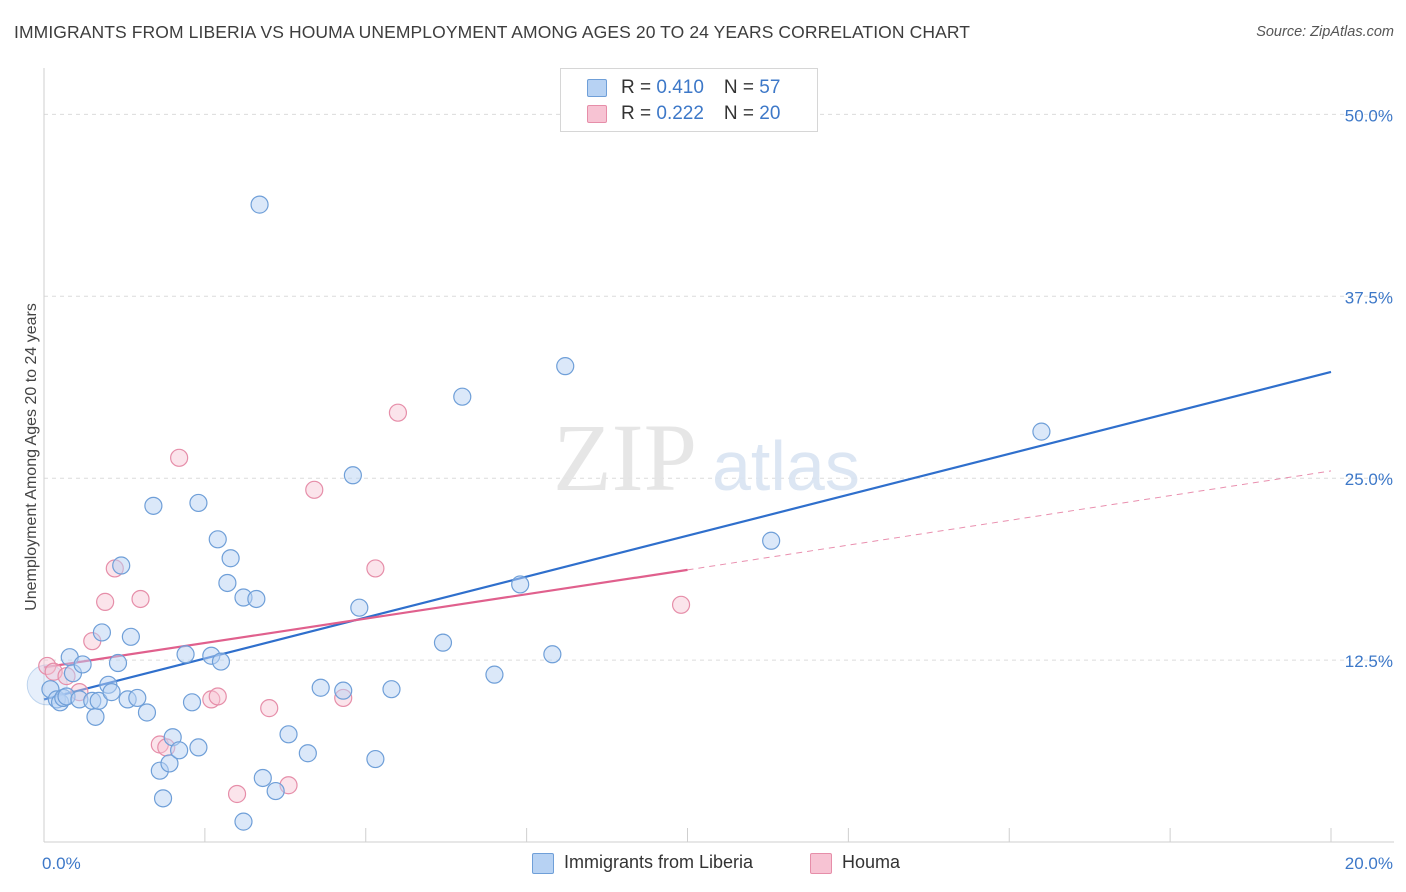  I want to click on bottom-legend-swatch-blue, so click(543, 863).